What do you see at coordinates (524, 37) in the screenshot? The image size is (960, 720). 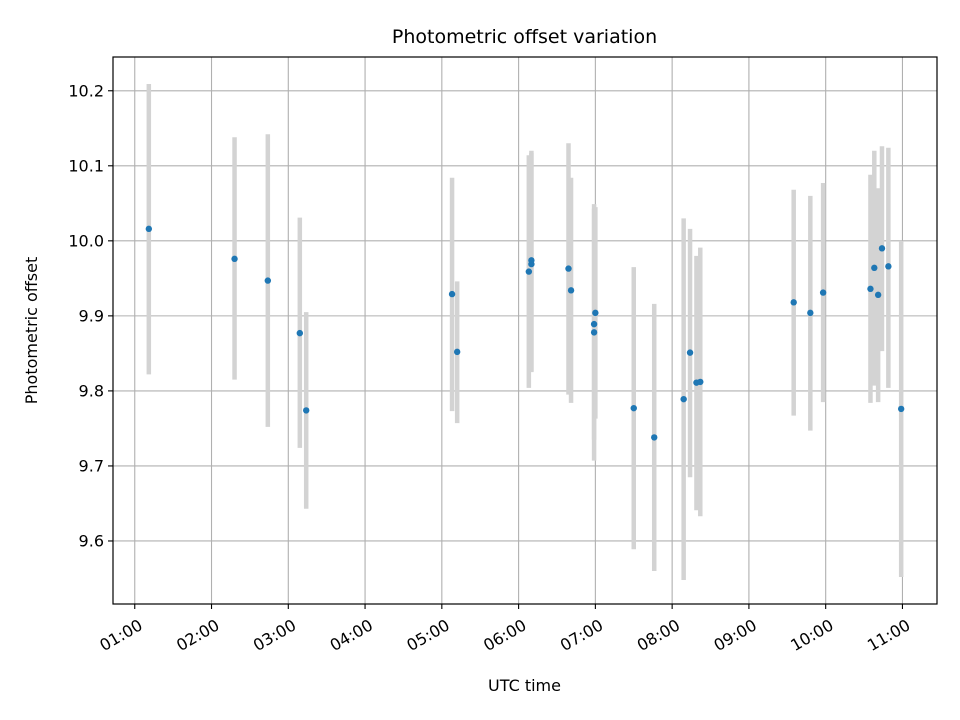 I see `chart-title: Photometric offset variation` at bounding box center [524, 37].